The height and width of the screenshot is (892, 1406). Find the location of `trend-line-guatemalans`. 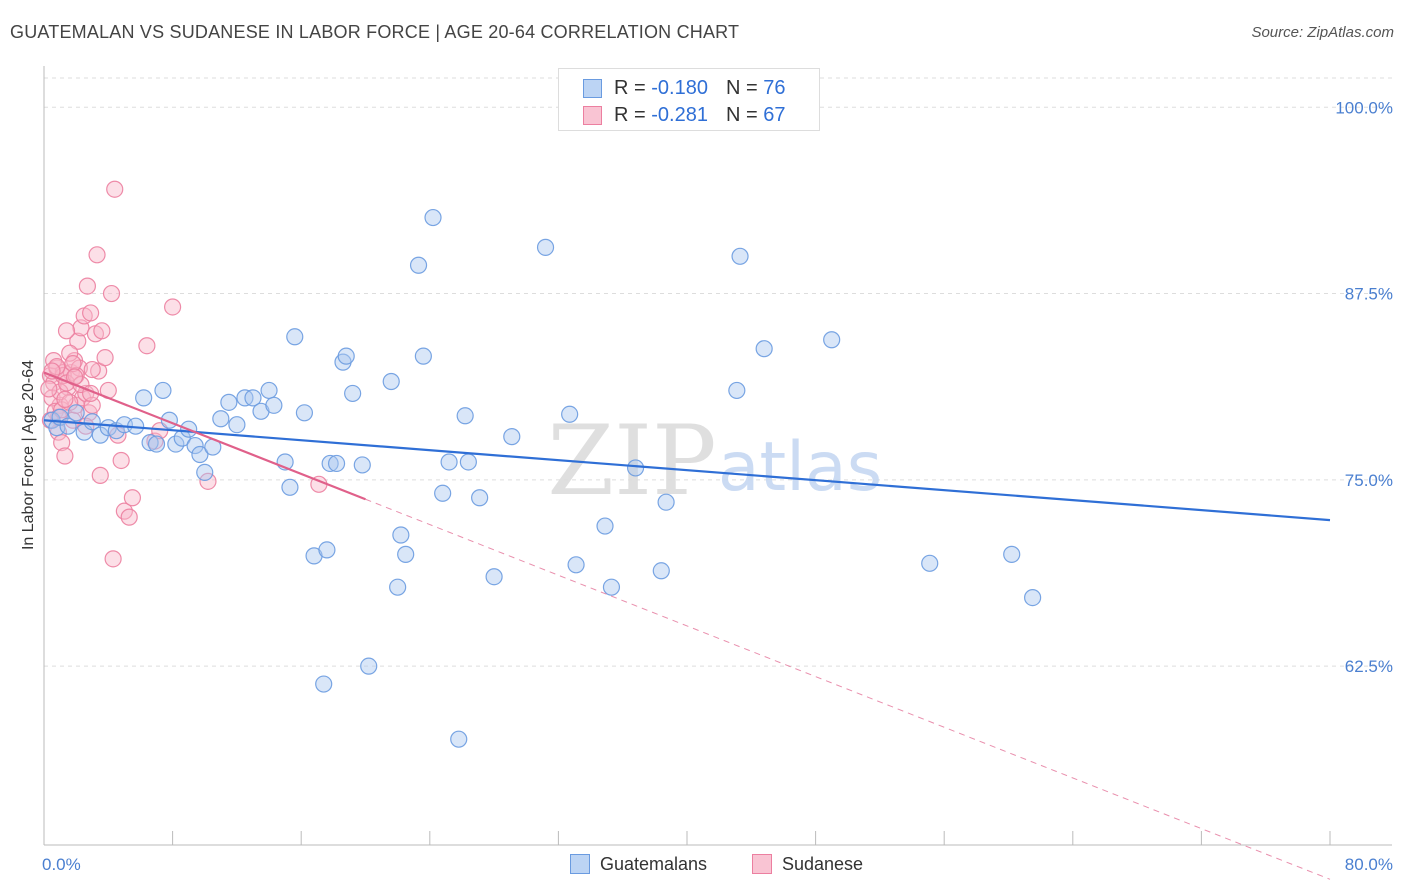

trend-line-guatemalans is located at coordinates (687, 470).